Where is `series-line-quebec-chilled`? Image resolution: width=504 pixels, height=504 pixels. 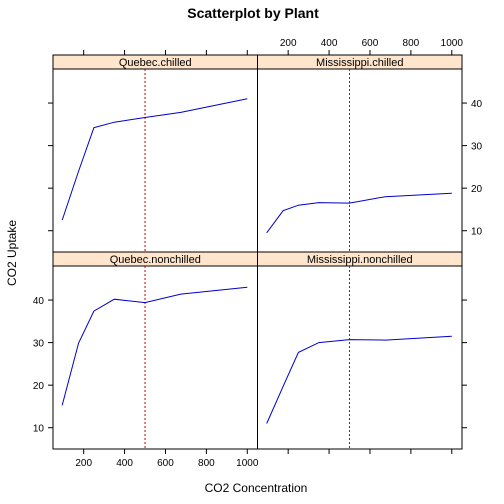 series-line-quebec-chilled is located at coordinates (154, 159).